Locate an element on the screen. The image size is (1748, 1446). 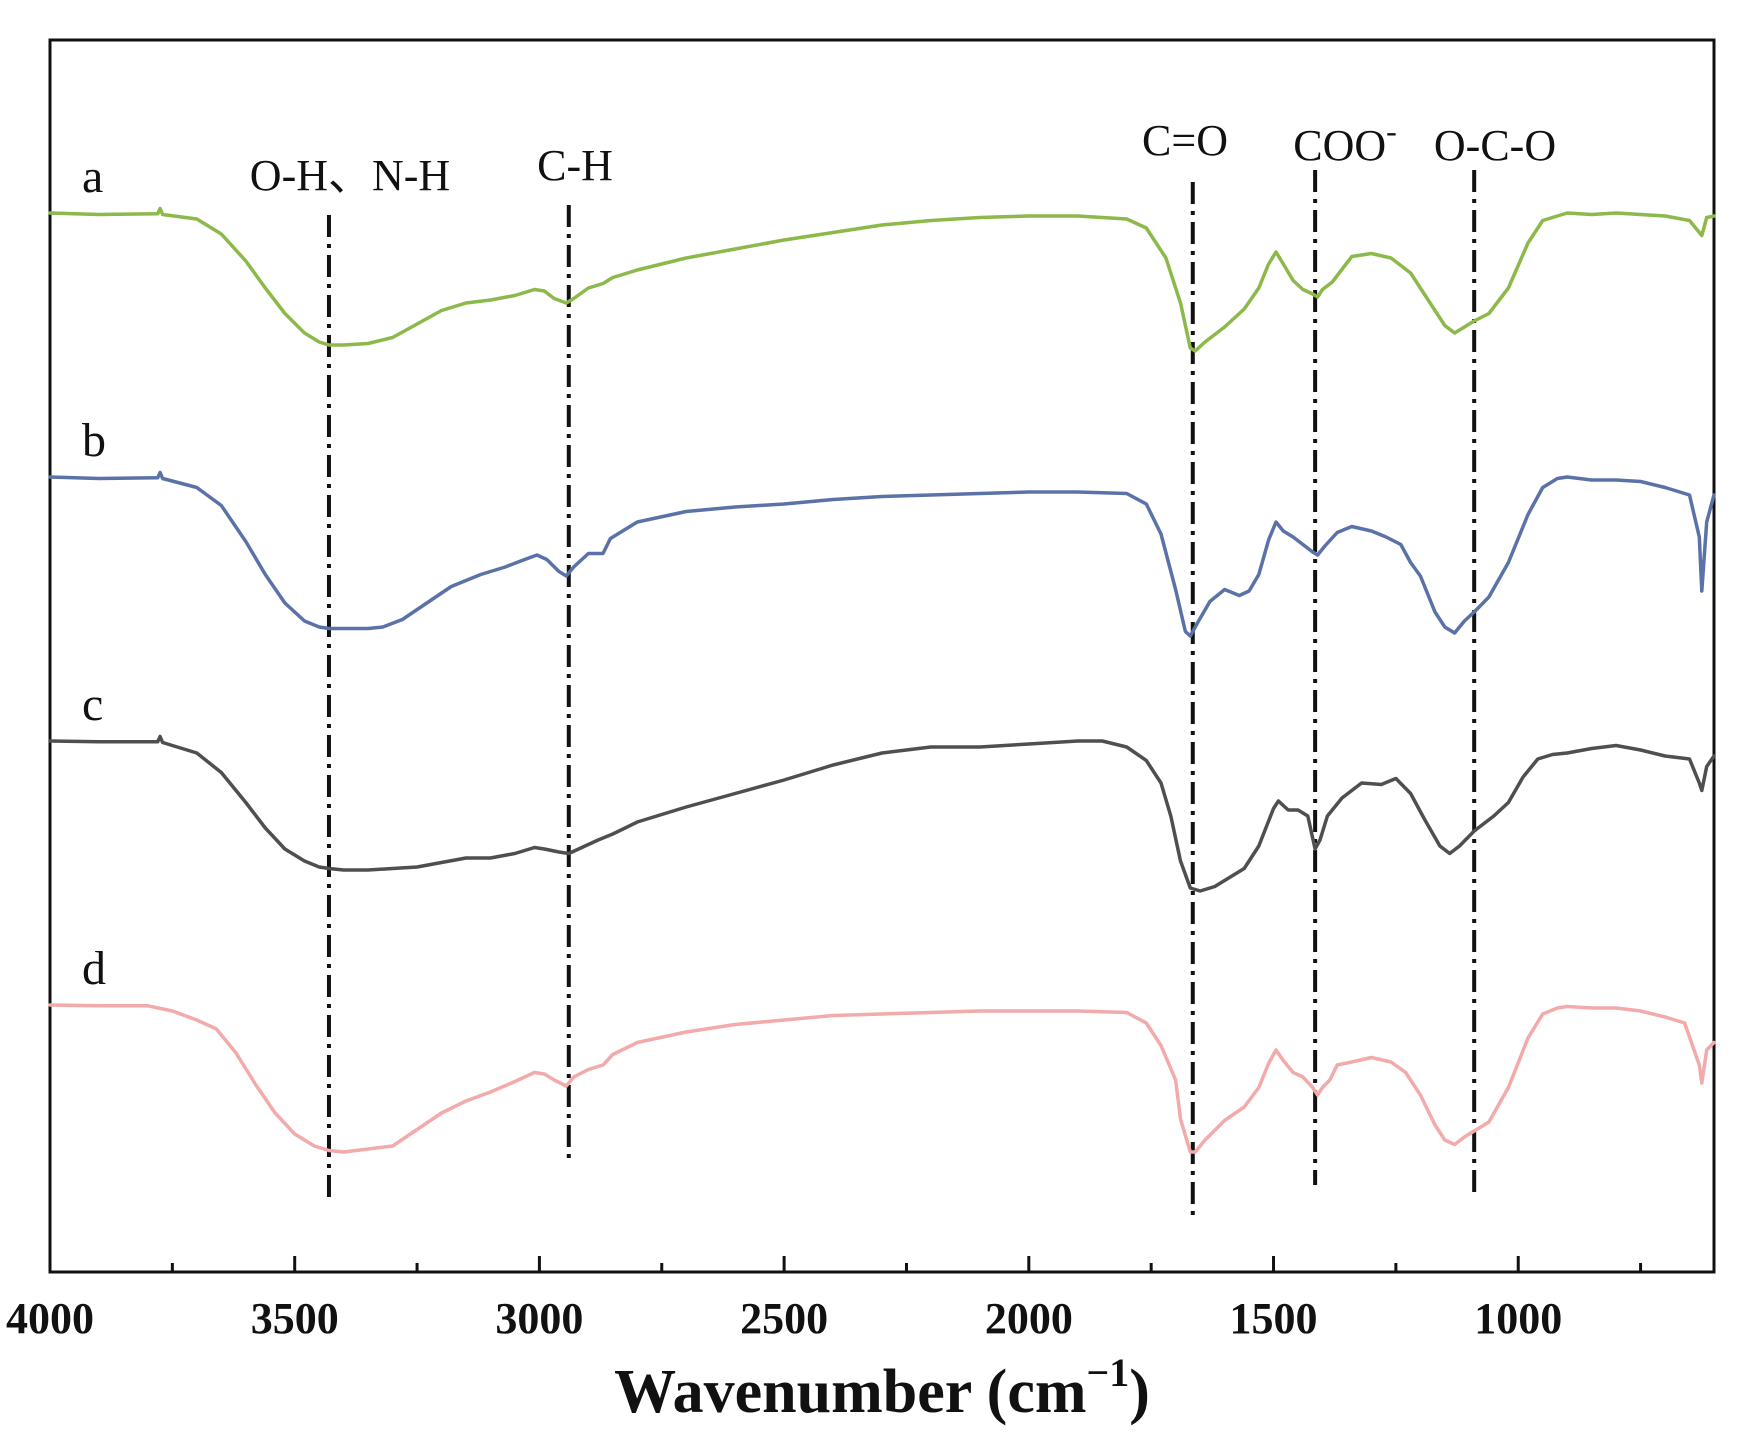
x-axis-tick-labels: 4000 3500 3000 2500 2000 1500 1000 is located at coordinates (784, 1318).